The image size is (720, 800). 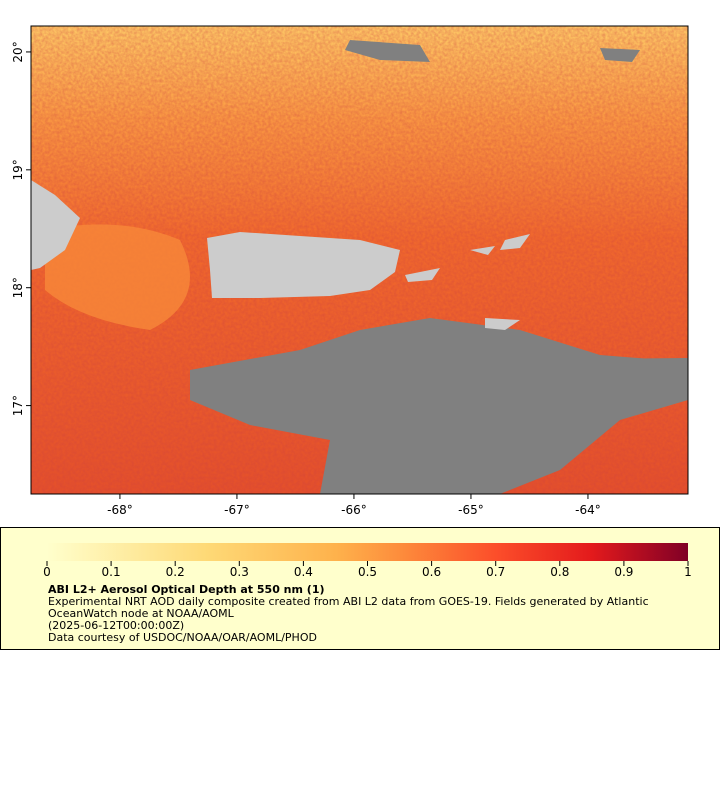 What do you see at coordinates (18, 287) in the screenshot?
I see `y-tick-label: 18°` at bounding box center [18, 287].